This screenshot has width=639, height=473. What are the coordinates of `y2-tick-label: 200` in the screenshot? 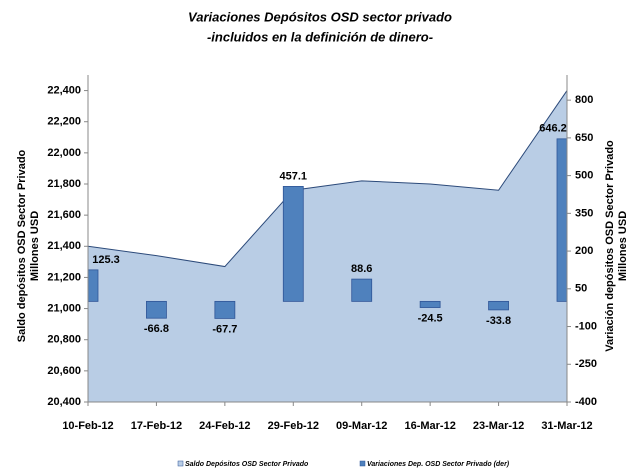 It's located at (584, 251).